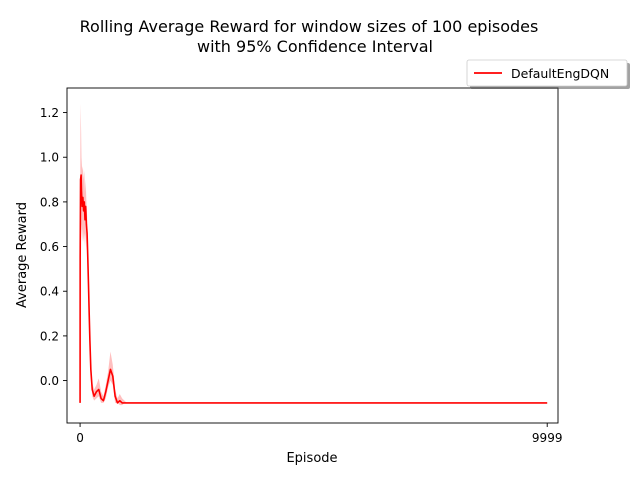 The image size is (640, 480). Describe the element at coordinates (49, 247) in the screenshot. I see `y-tick-label: 0.6` at that location.